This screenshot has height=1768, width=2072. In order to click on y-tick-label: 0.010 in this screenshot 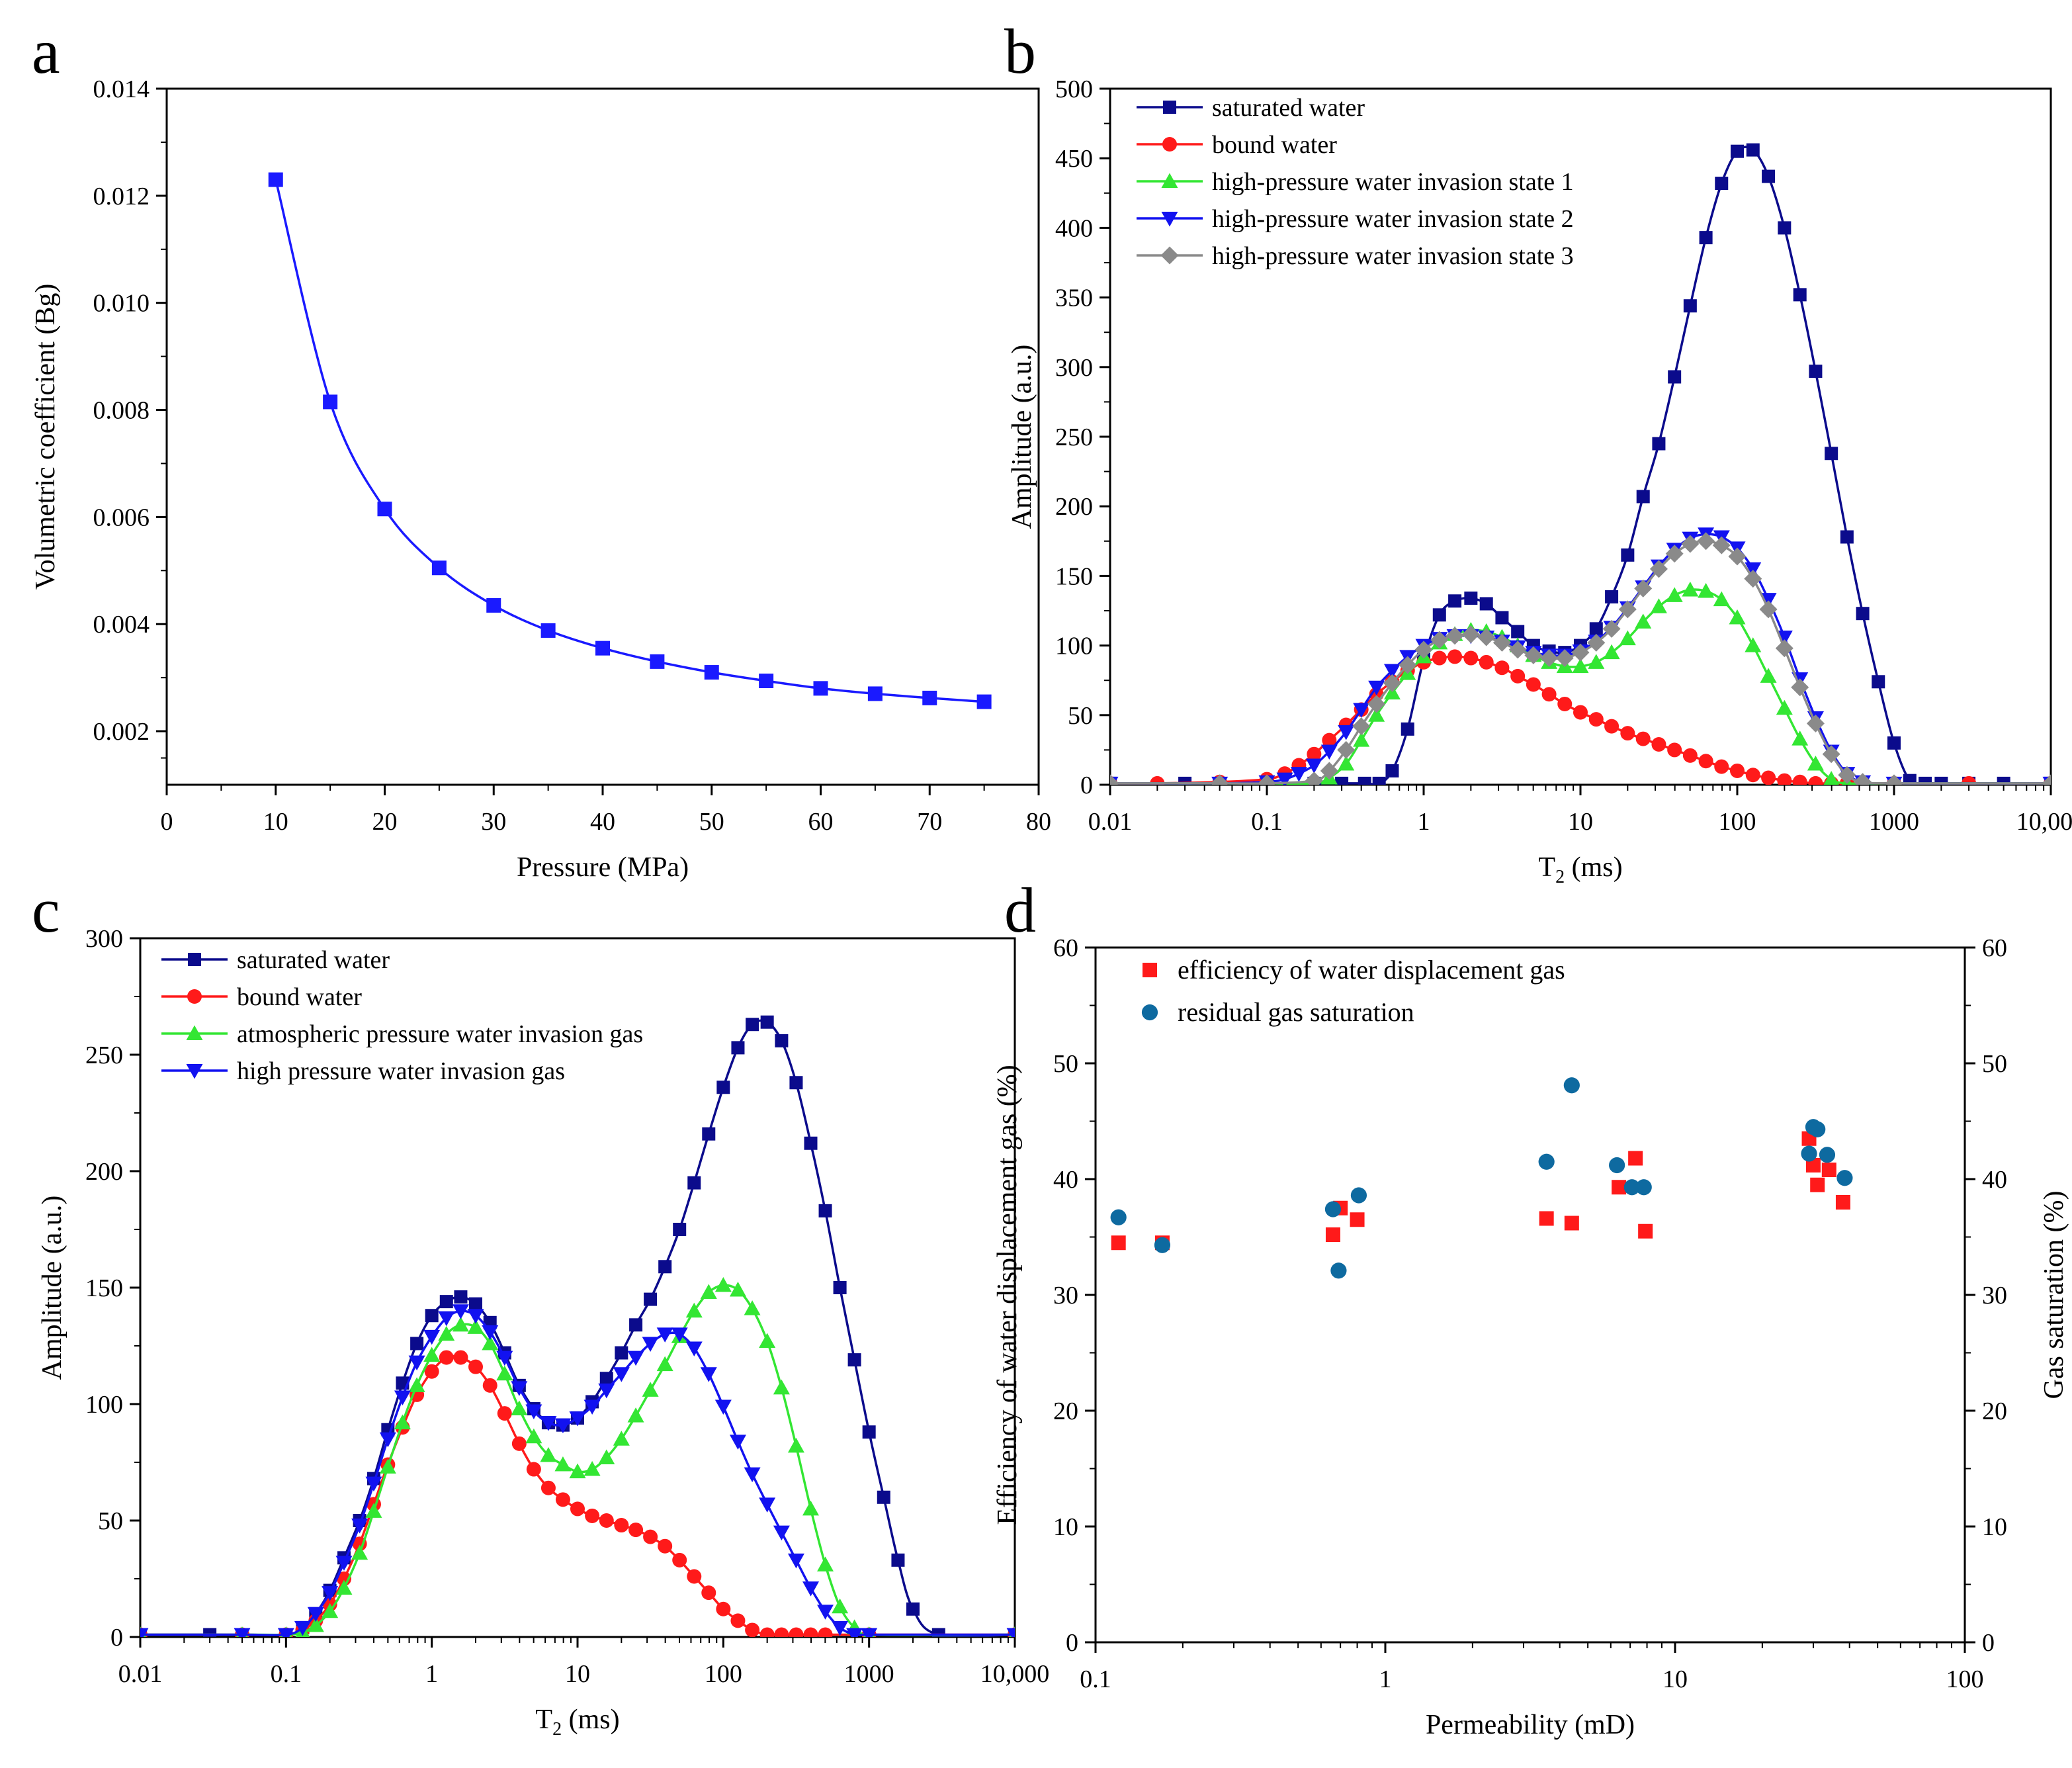, I will do `click(121, 304)`.